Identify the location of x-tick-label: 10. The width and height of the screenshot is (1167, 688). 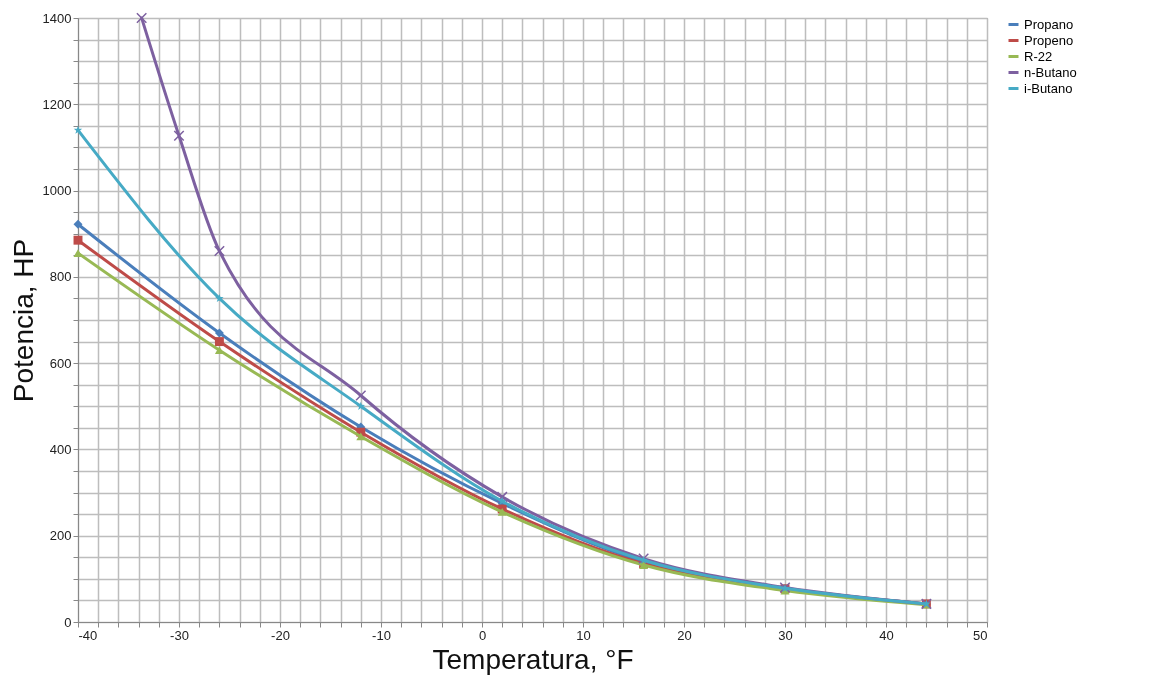
(583, 635).